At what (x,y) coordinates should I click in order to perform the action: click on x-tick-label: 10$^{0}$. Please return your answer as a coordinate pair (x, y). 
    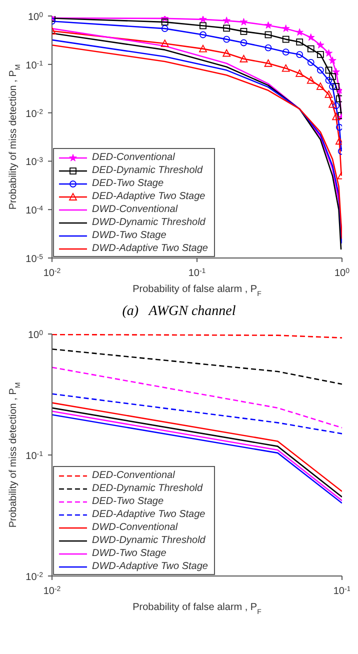
    Looking at the image, I should click on (342, 273).